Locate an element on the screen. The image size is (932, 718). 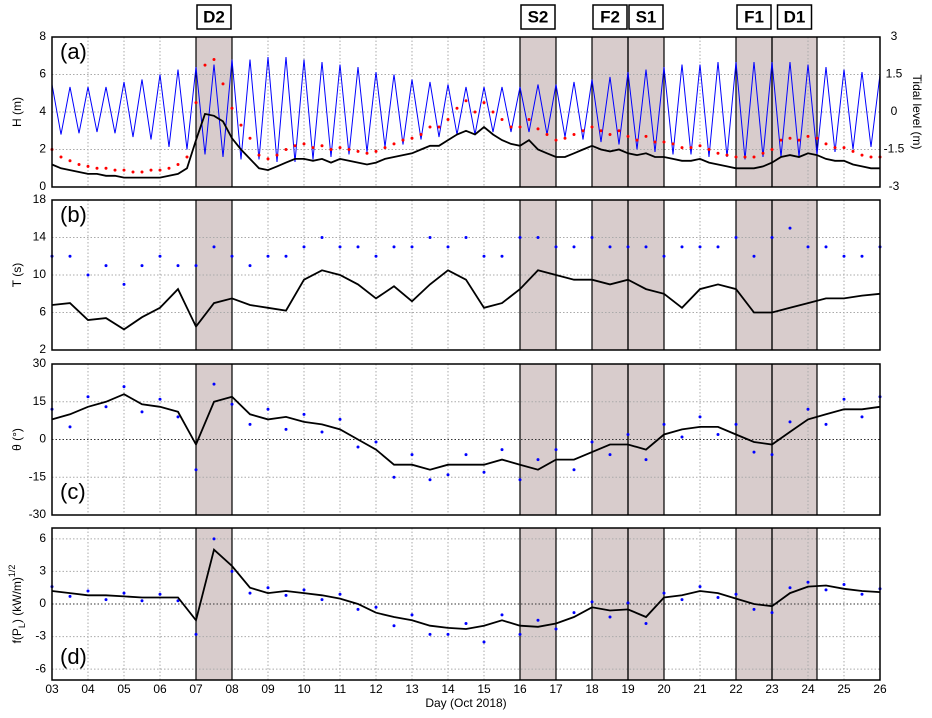
y-tick-label: -6 is located at coordinates (40, 668).